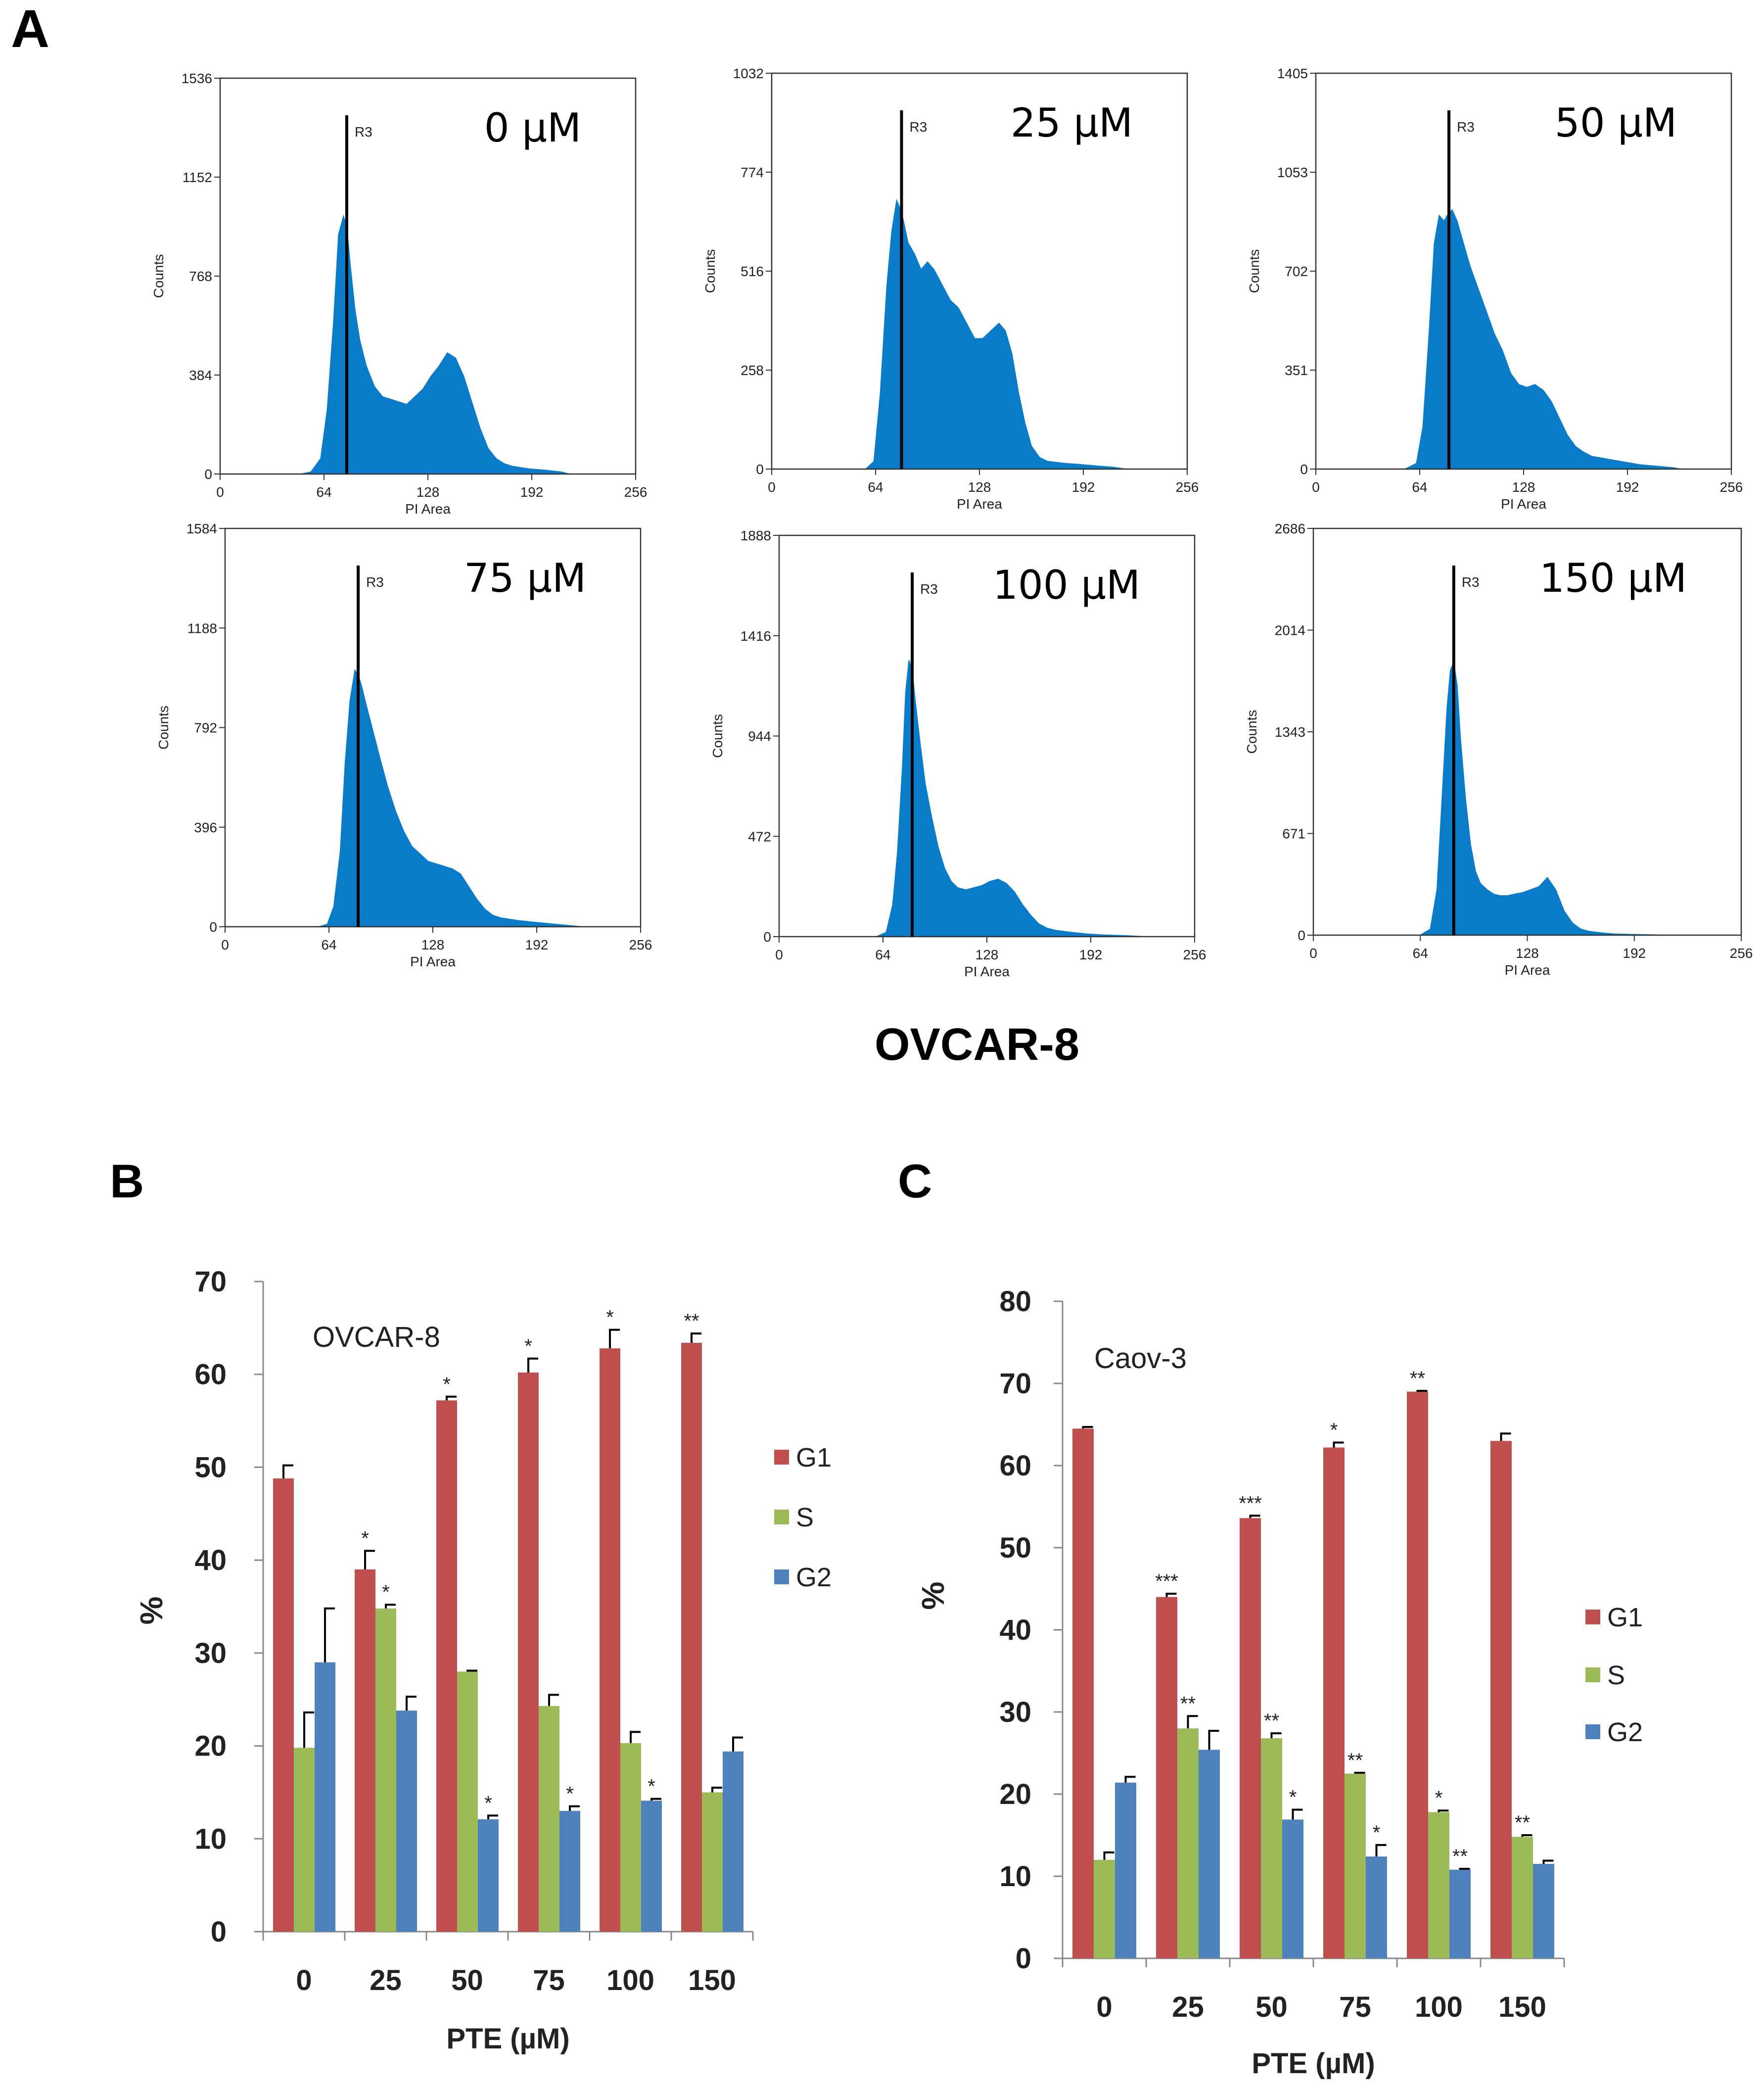 Image resolution: width=1764 pixels, height=2088 pixels. I want to click on y-tick-label: 20, so click(210, 1746).